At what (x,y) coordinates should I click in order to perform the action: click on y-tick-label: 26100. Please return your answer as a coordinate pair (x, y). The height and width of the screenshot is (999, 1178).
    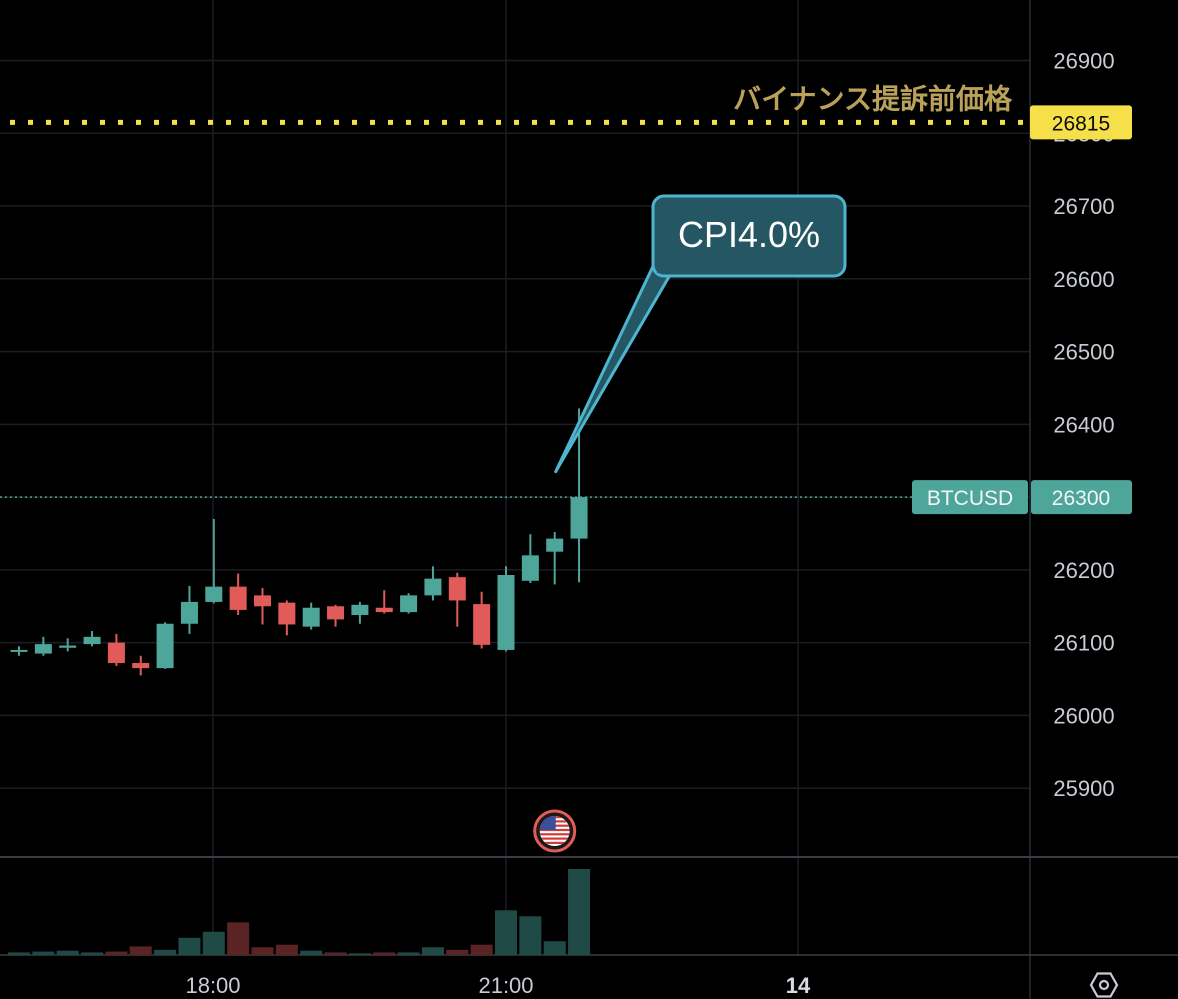
    Looking at the image, I should click on (1083, 643).